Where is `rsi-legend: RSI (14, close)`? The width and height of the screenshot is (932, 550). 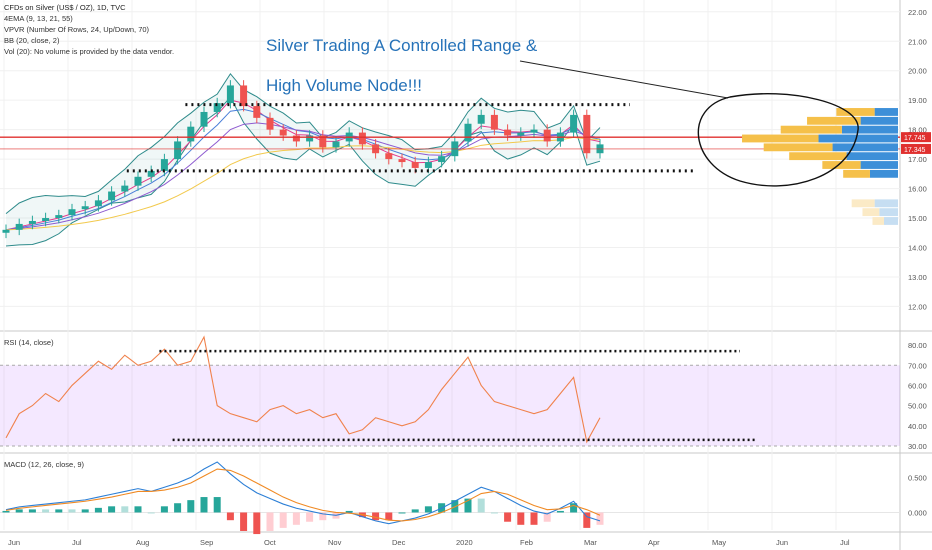
rsi-legend: RSI (14, close) is located at coordinates (29, 342).